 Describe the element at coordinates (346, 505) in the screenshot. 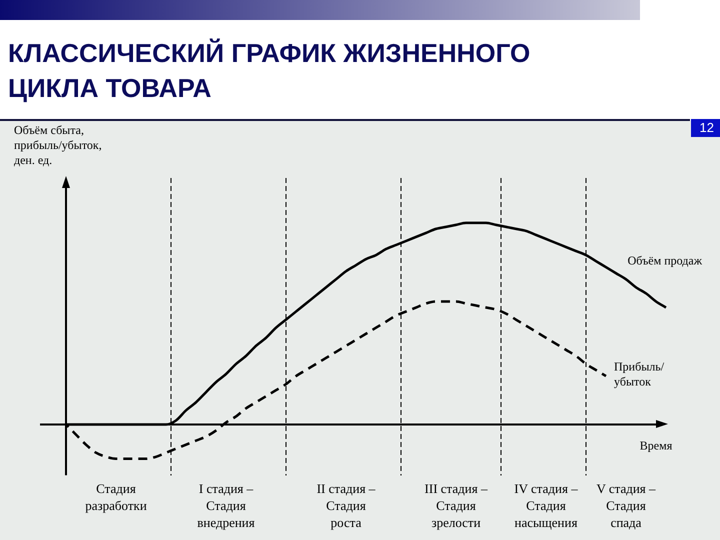

I see `x-tick-label: II стадия – Стадия роста` at that location.